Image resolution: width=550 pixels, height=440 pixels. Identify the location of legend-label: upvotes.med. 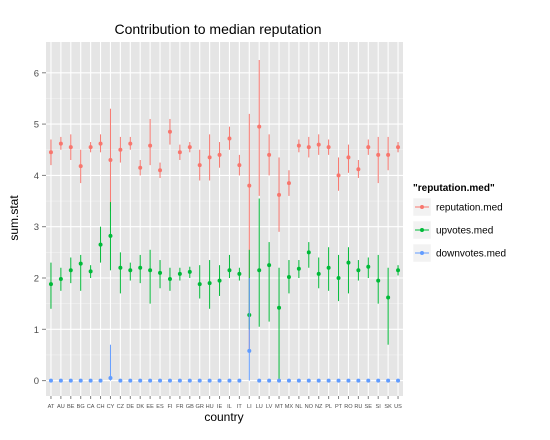
(464, 231).